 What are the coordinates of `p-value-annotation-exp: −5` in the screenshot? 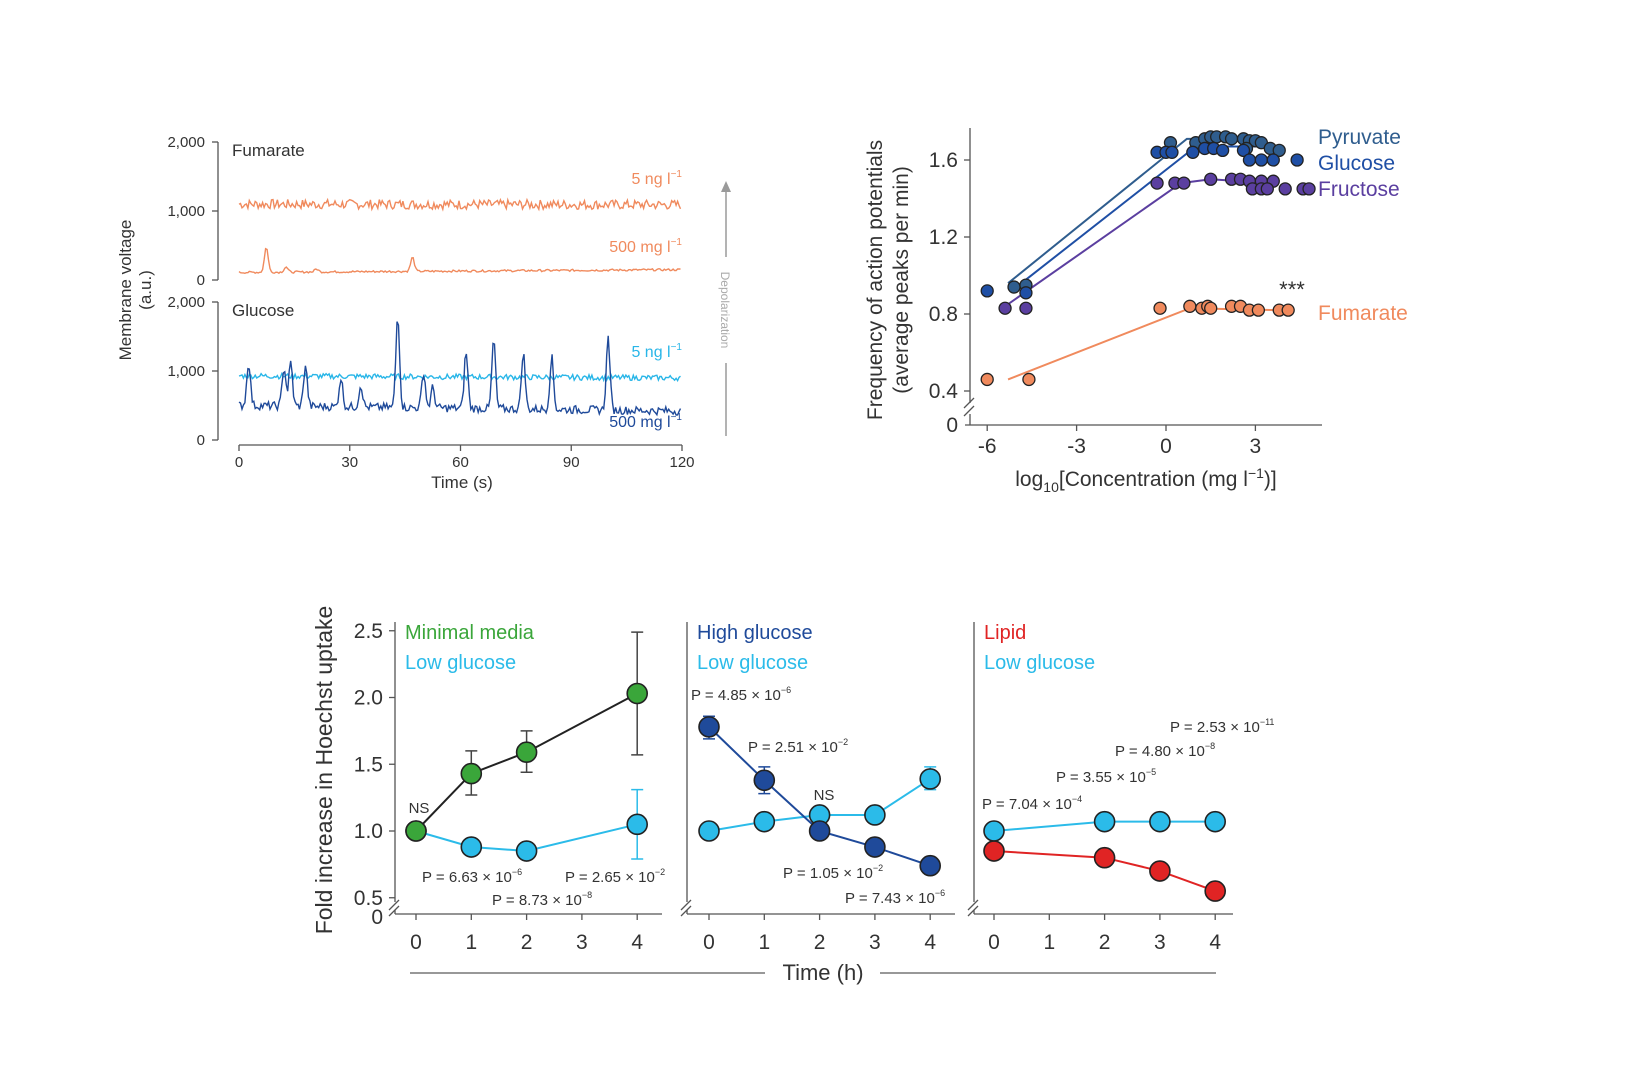 It's located at (1151, 772).